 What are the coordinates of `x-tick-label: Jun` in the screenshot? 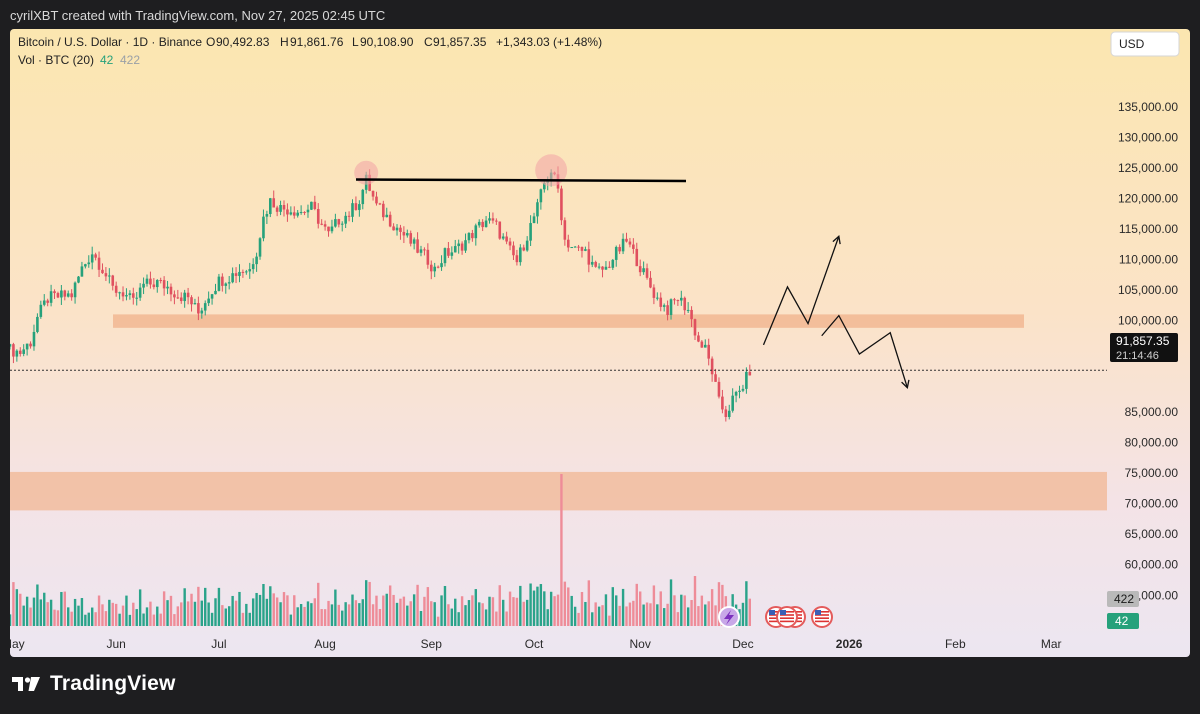 It's located at (115, 644).